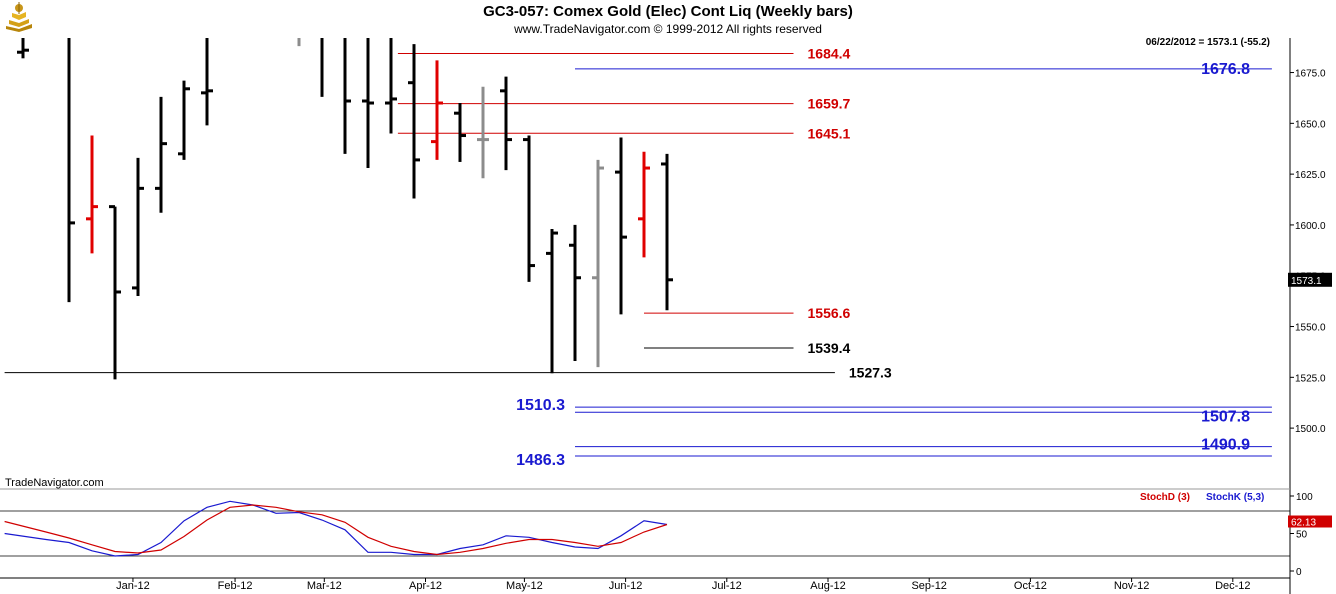 The width and height of the screenshot is (1336, 594). I want to click on level-label: 1507.8, so click(1225, 416).